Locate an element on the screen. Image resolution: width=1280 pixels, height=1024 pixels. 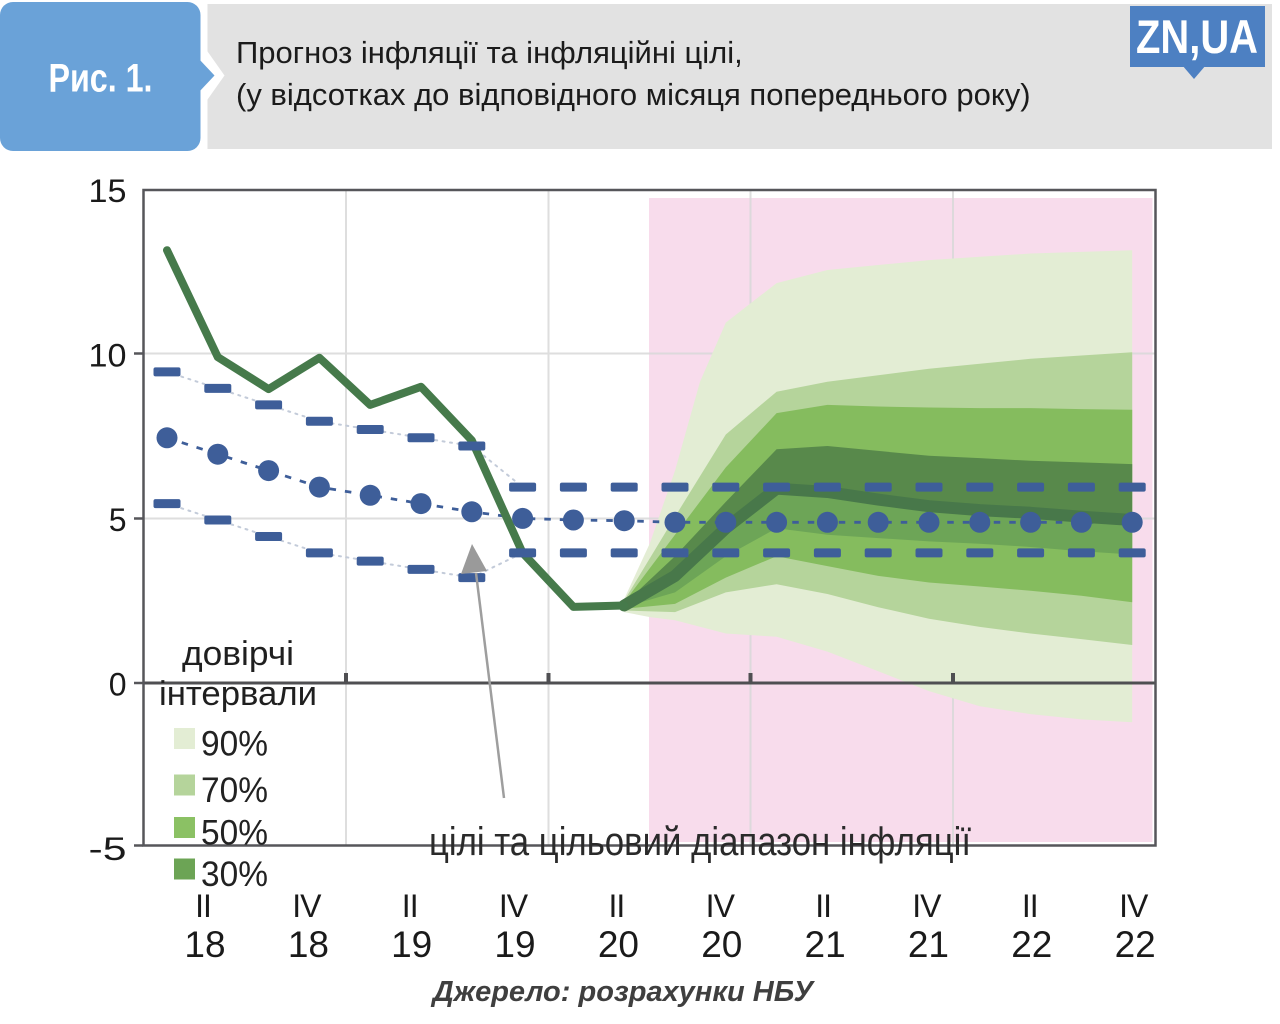
svg-text: 30% is located at coordinates (234, 874).